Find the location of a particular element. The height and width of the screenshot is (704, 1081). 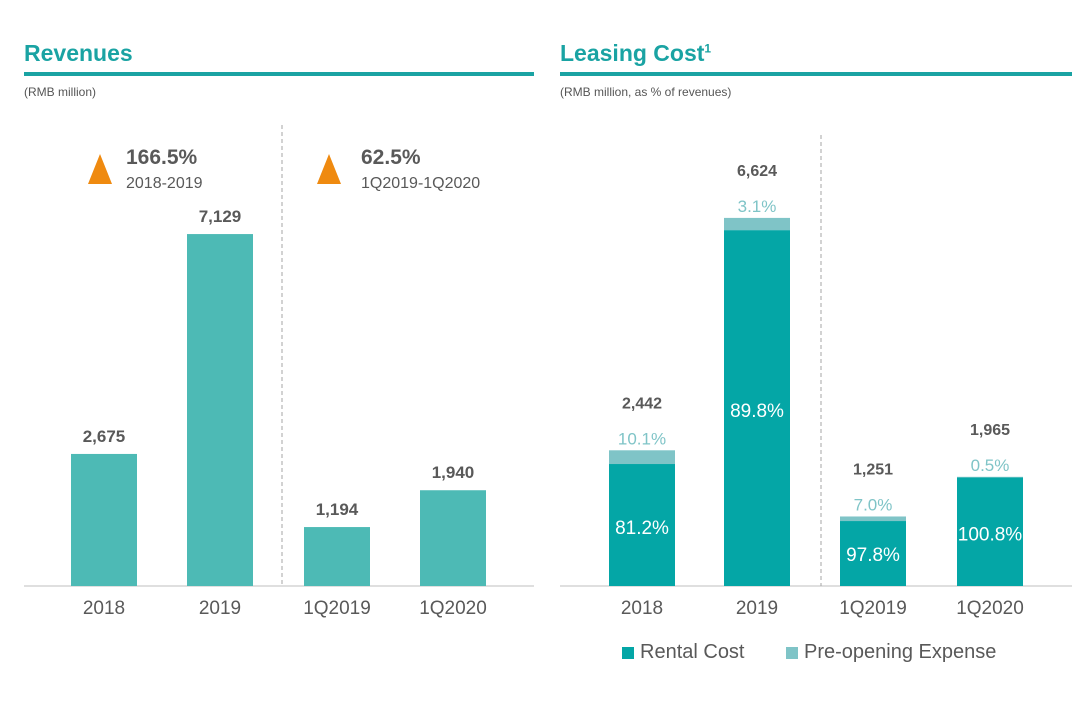

quarterly-change-period: 1Q2019-1Q2020 is located at coordinates (421, 183).